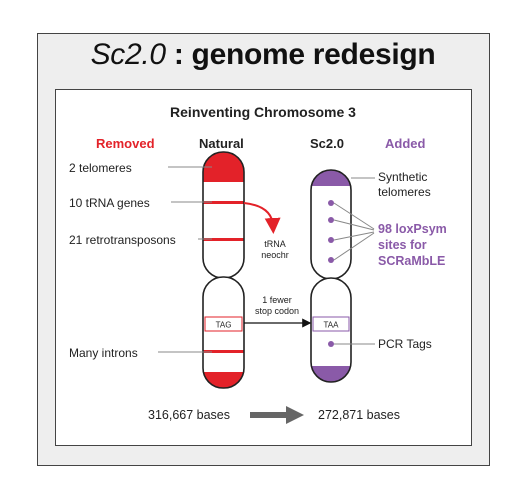  What do you see at coordinates (412, 229) in the screenshot?
I see `loxp-label-1: 98 loxPsym` at bounding box center [412, 229].